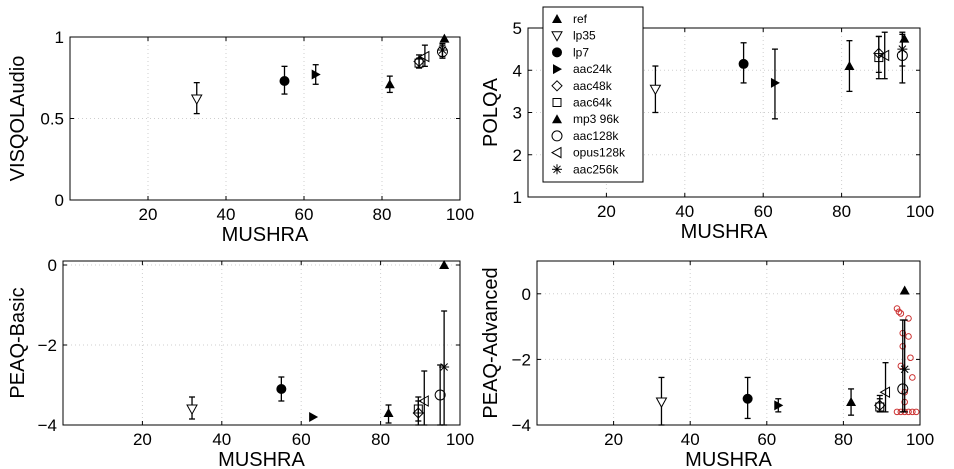 This screenshot has height=469, width=954. What do you see at coordinates (517, 28) in the screenshot?
I see `y-tick-label: 5` at bounding box center [517, 28].